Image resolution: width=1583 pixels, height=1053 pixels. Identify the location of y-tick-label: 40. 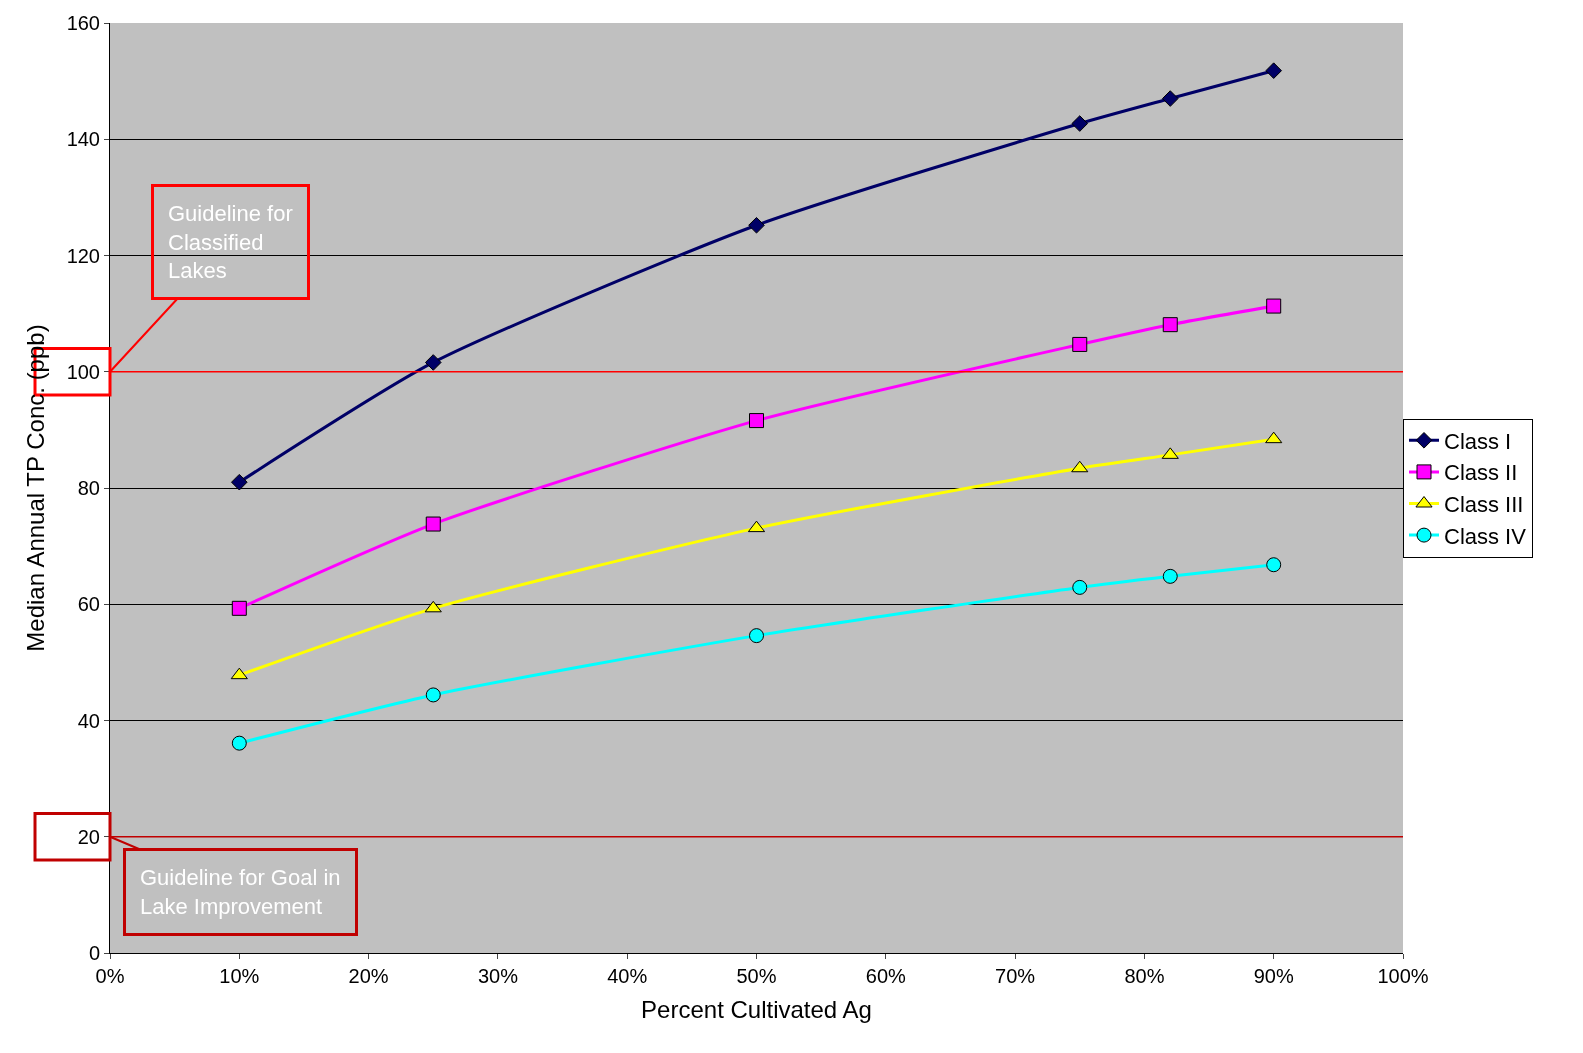
(88, 720).